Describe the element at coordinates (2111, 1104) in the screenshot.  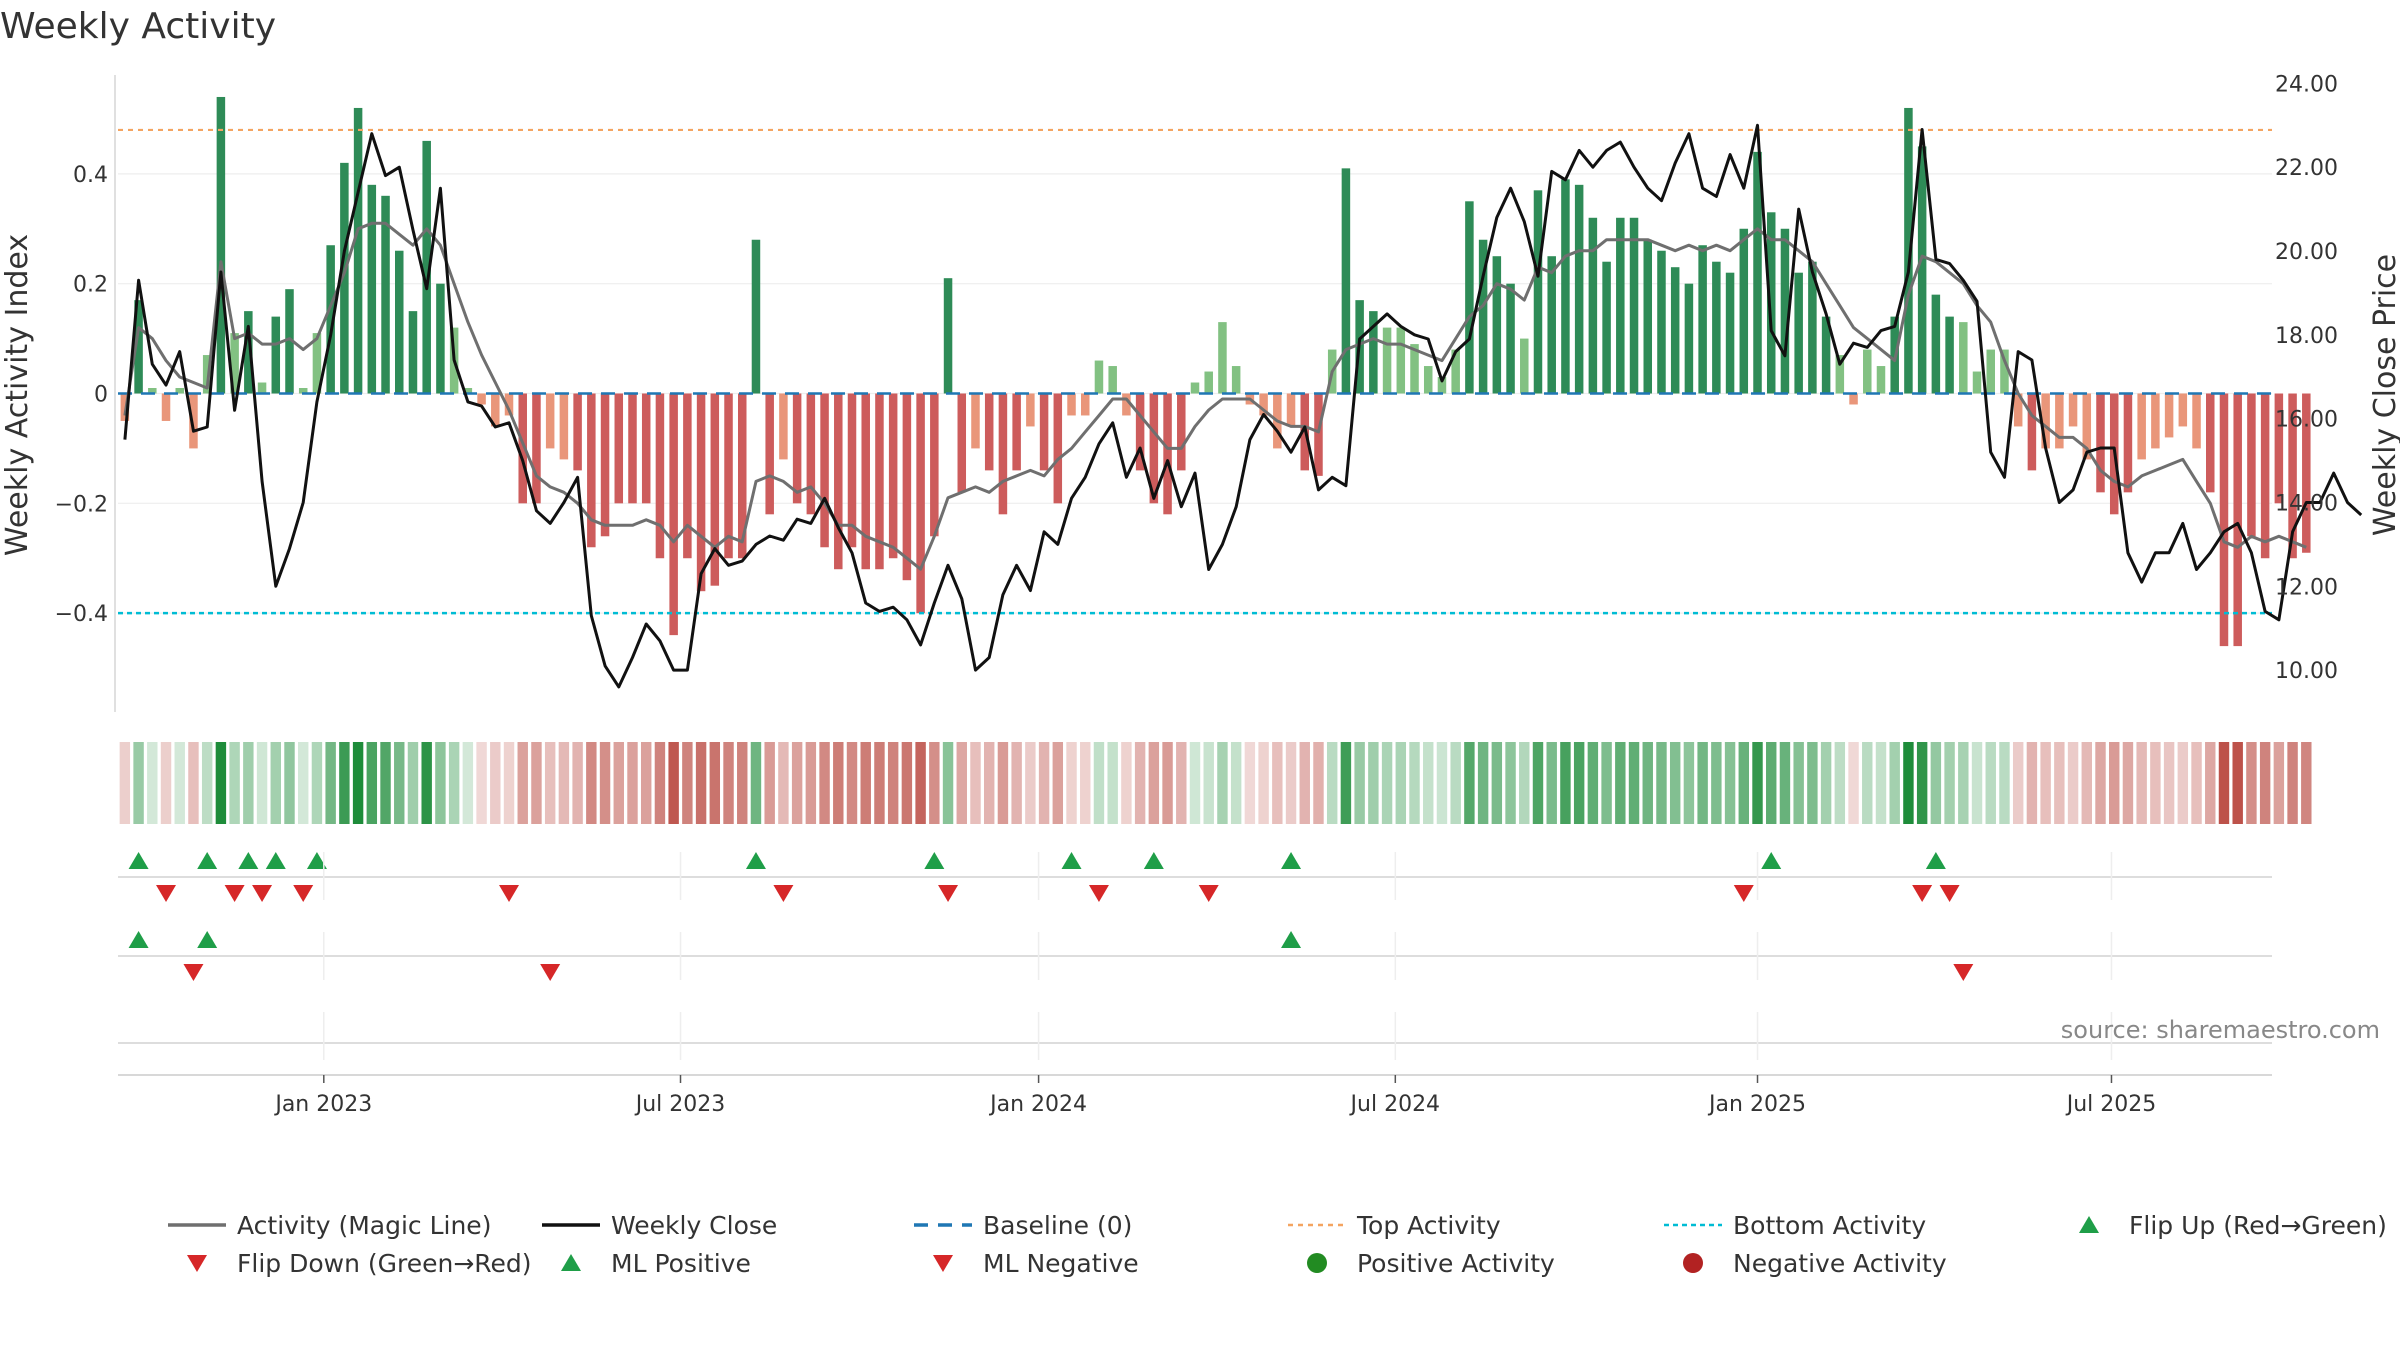
I see `x-tick-label: Jul 2025` at that location.